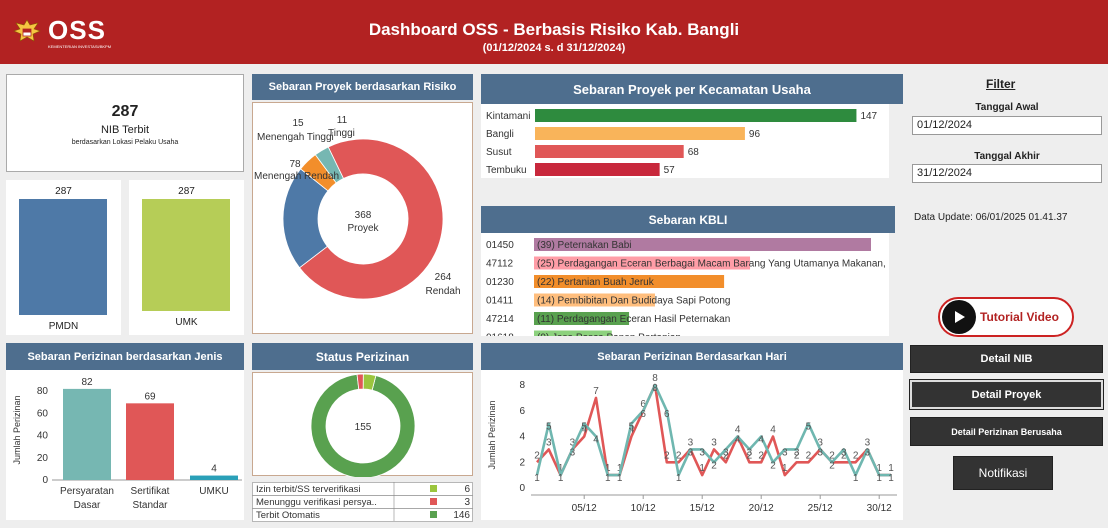 Image resolution: width=1108 pixels, height=528 pixels. I want to click on kbli-code: 47112, so click(500, 264).